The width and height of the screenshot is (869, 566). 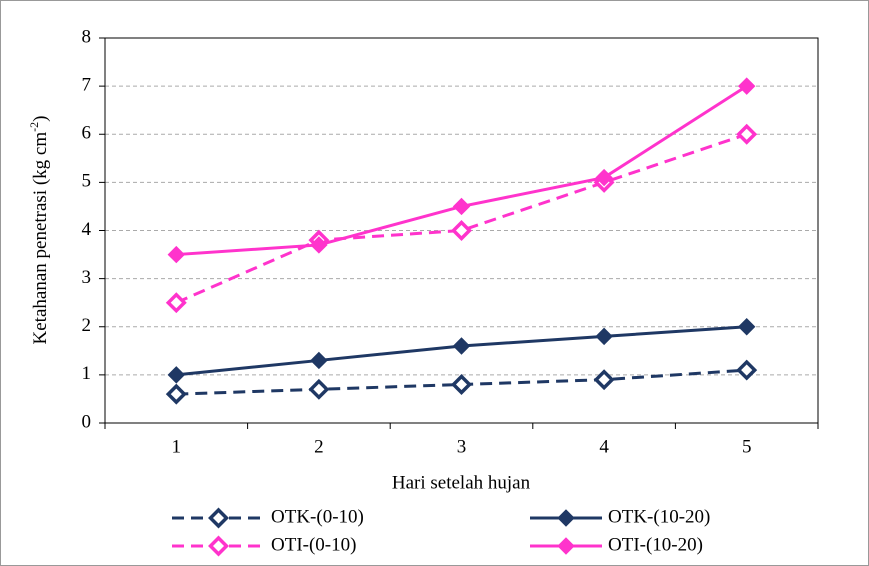 I want to click on y-tick-label: 7, so click(x=87, y=84).